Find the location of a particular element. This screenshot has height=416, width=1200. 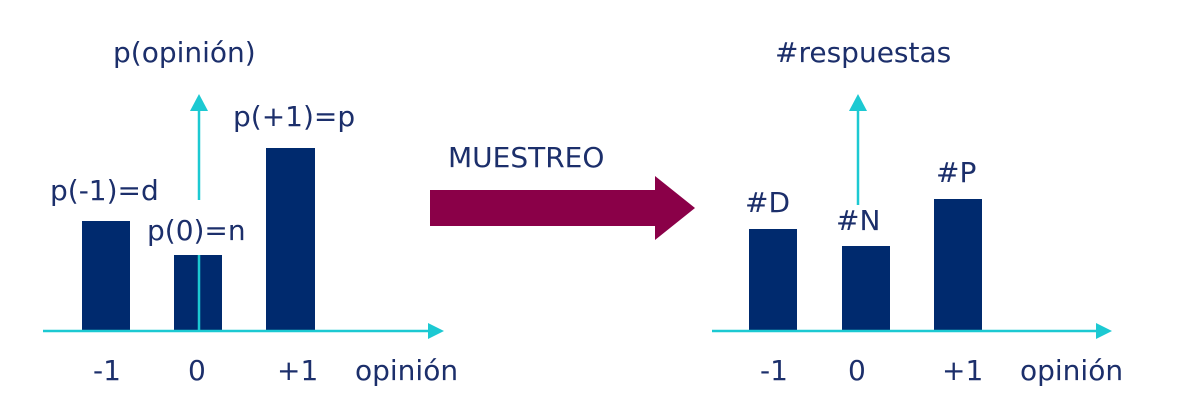

bar-minus1 is located at coordinates (106, 276).